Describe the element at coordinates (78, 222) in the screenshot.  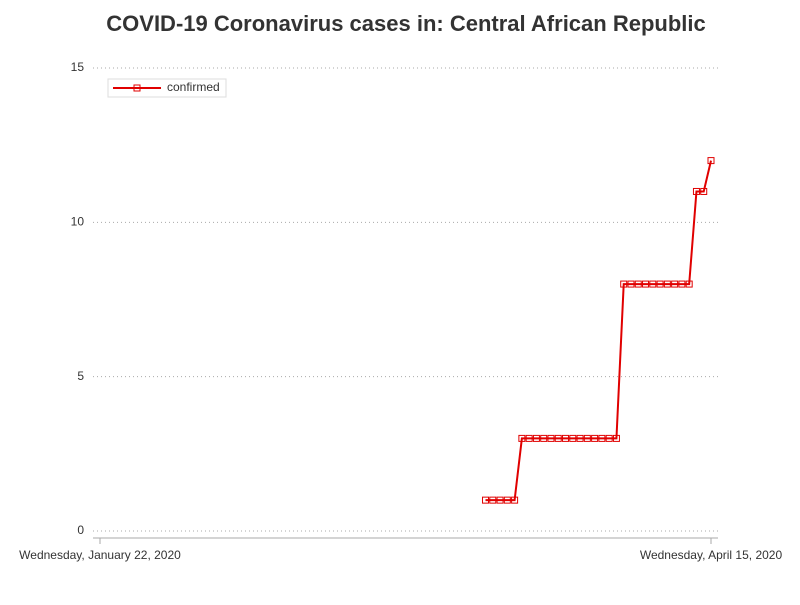
I see `y-tick-label: 10` at that location.